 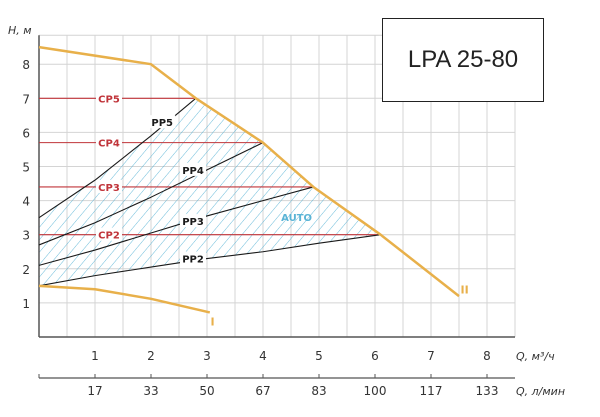 I want to click on y-tick-label: 2, so click(x=26, y=270).